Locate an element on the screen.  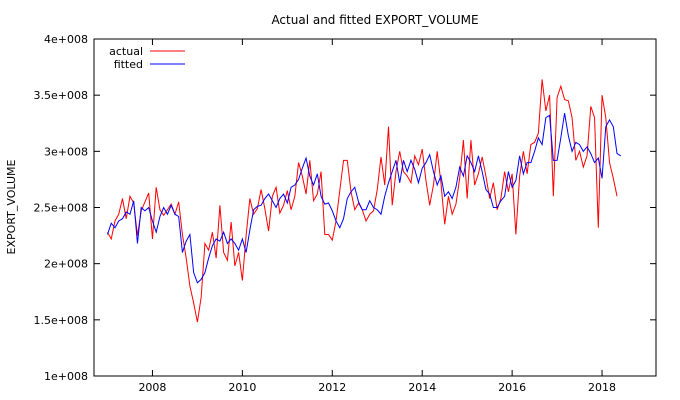
legend-label-fitted: fitted is located at coordinates (128, 64).